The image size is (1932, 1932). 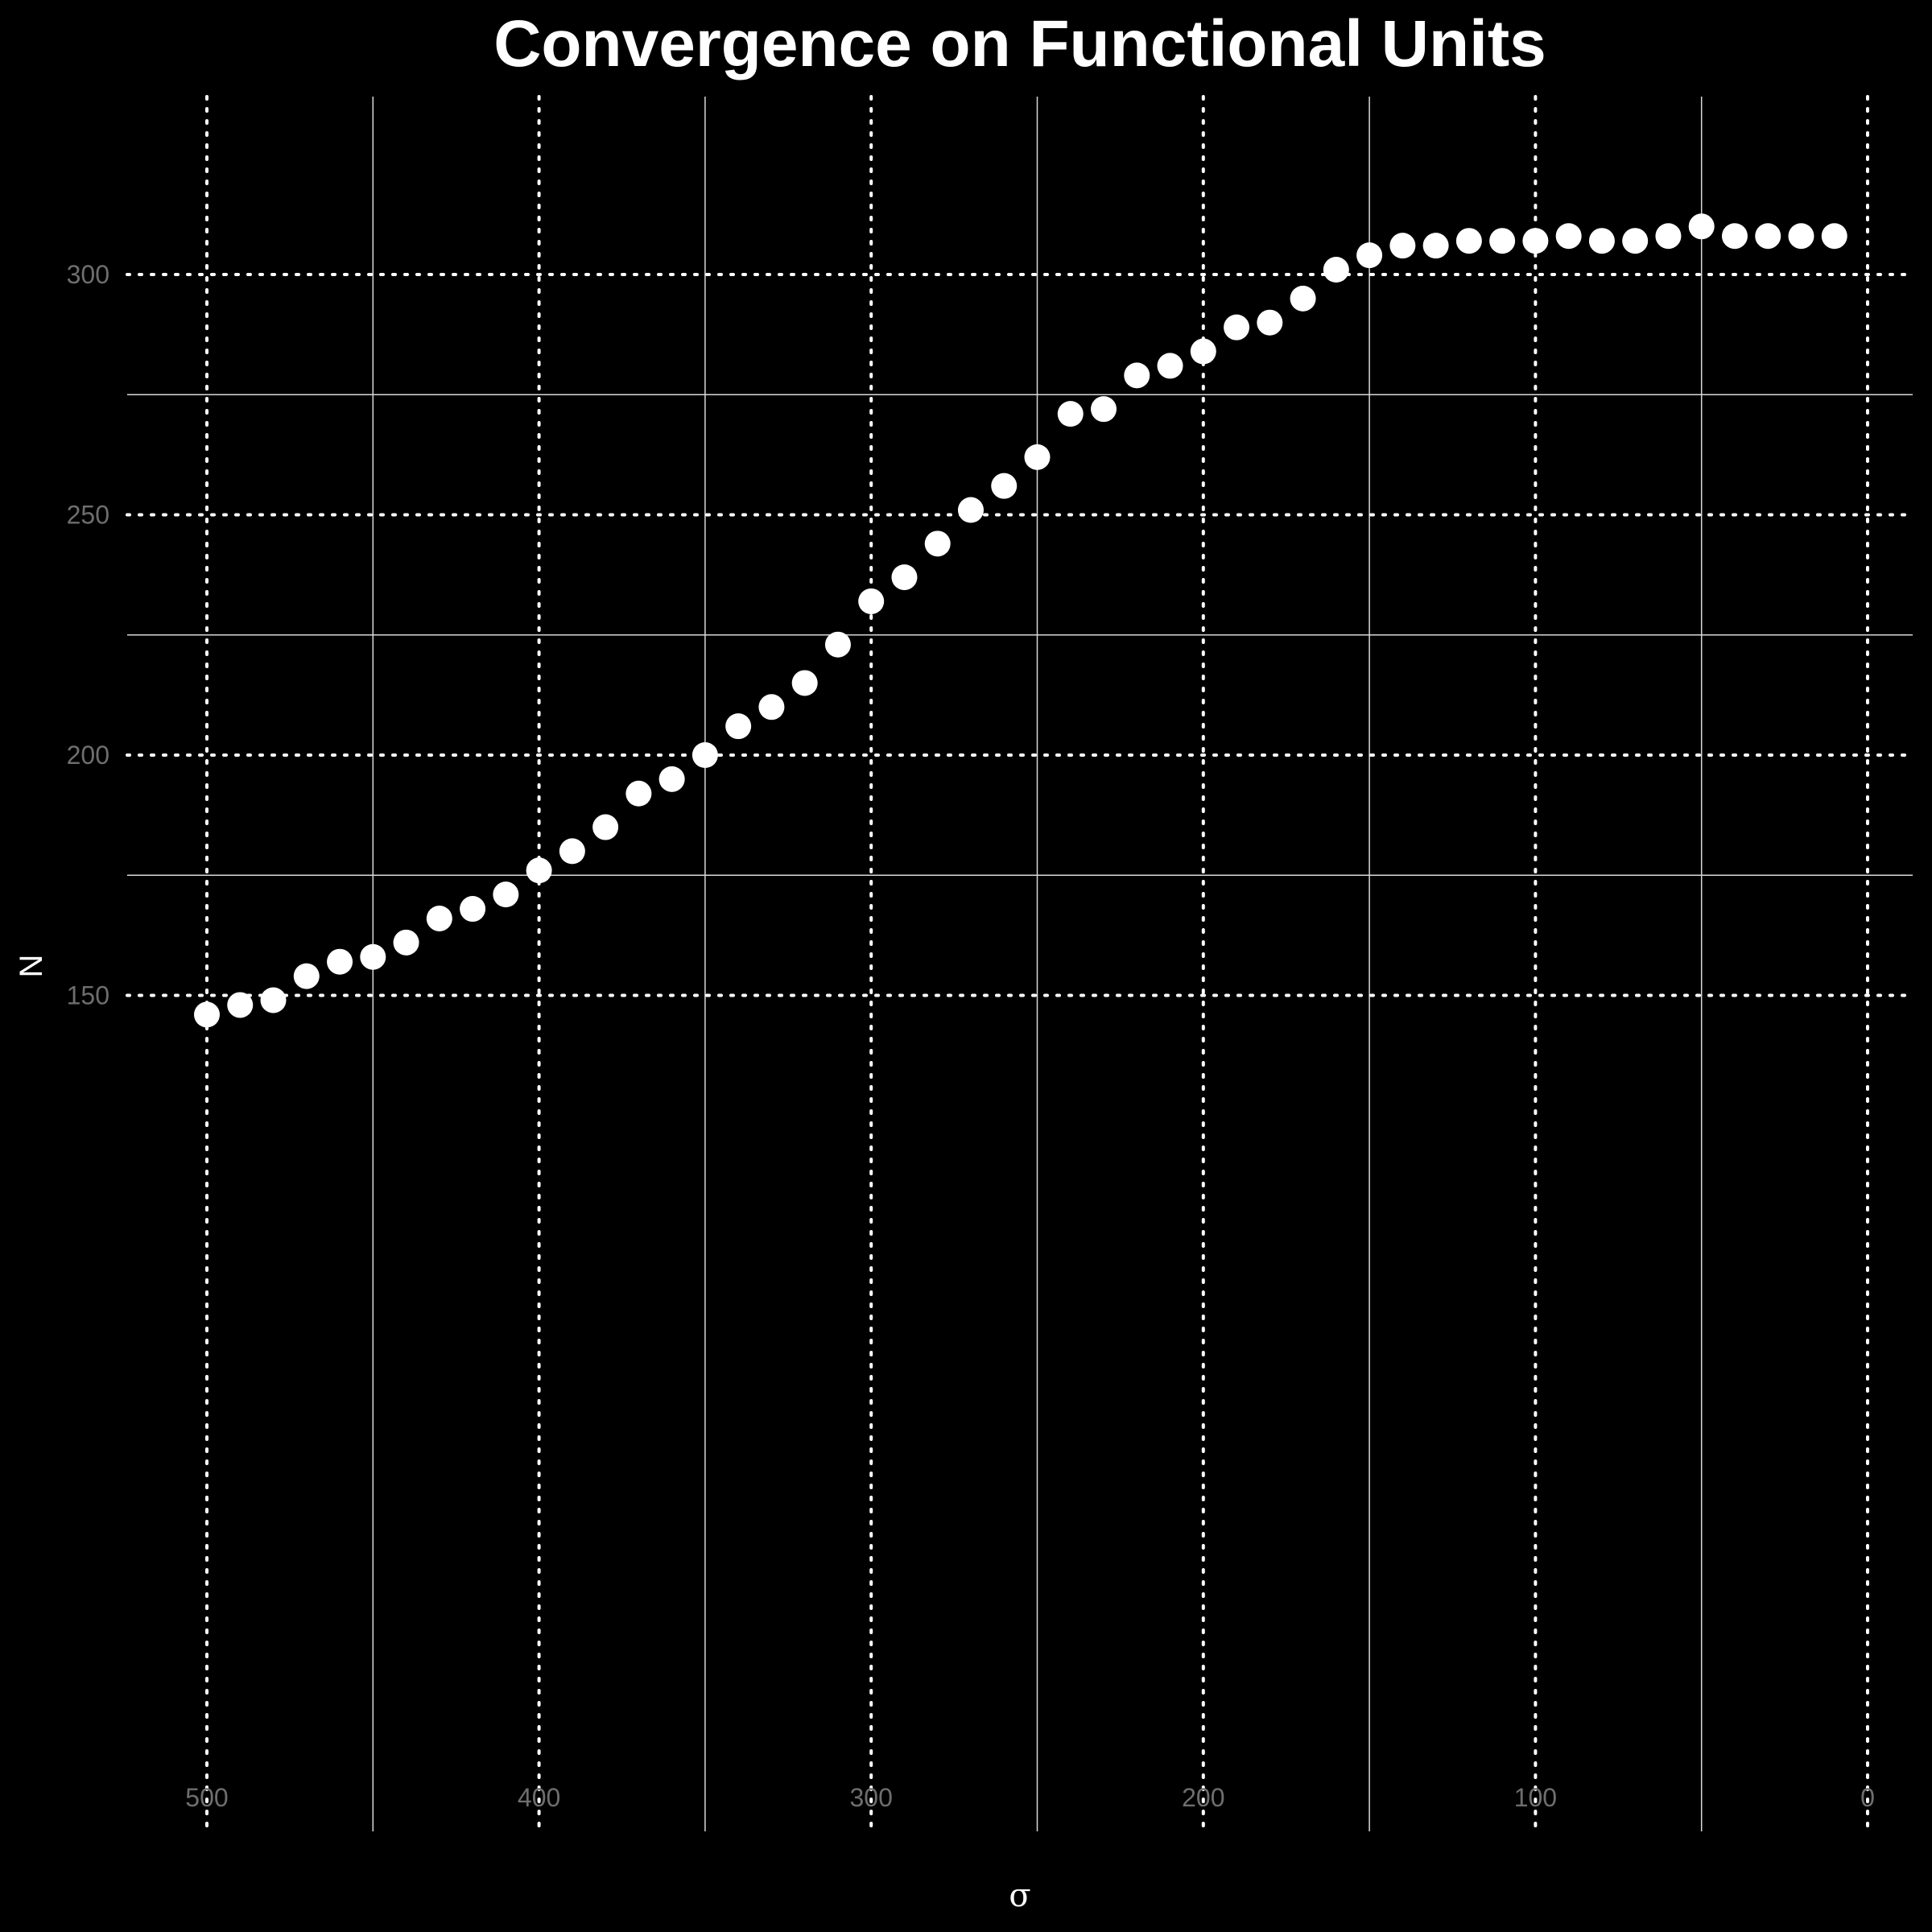 What do you see at coordinates (88, 515) in the screenshot?
I see `y-tick-label: 250` at bounding box center [88, 515].